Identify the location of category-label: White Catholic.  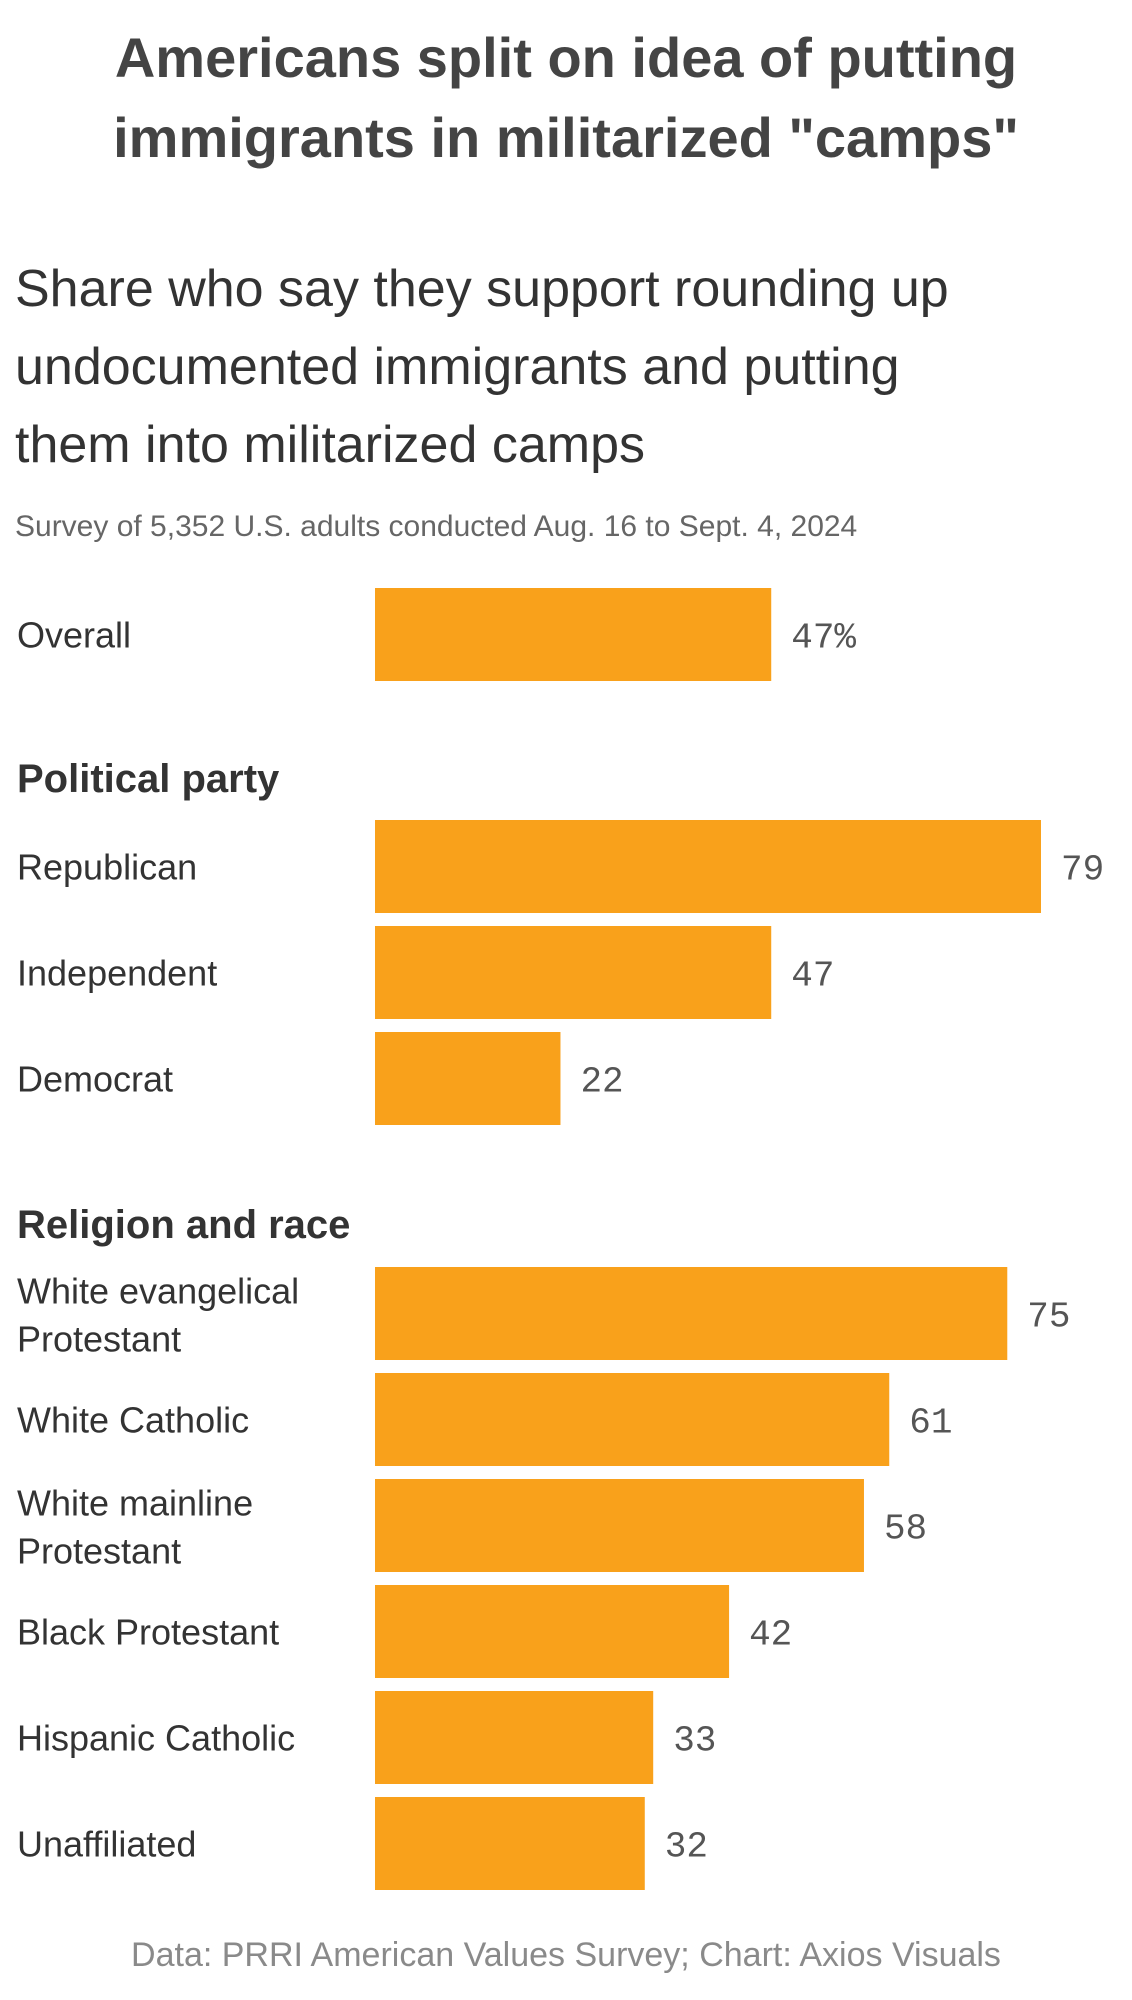
(133, 1420).